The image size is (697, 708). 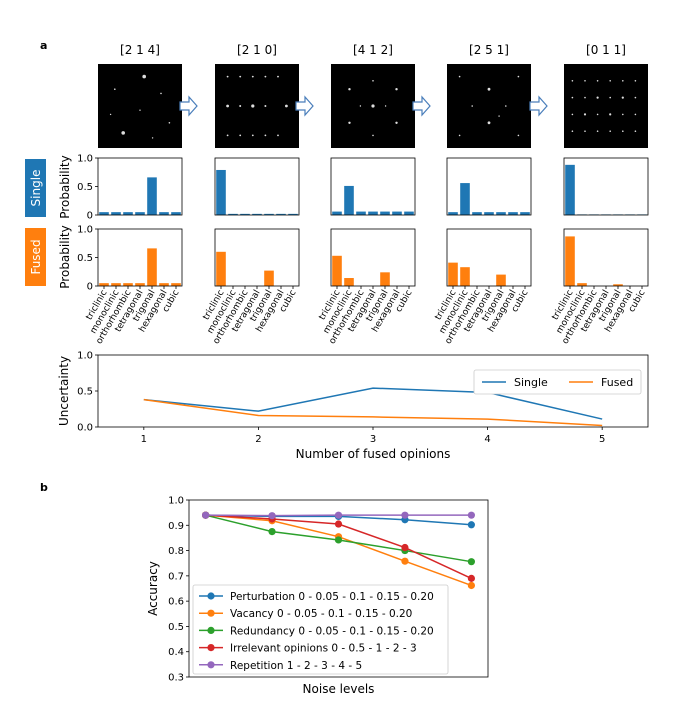 What do you see at coordinates (176, 576) in the screenshot?
I see `accuracy-ytick-label: 0.7` at bounding box center [176, 576].